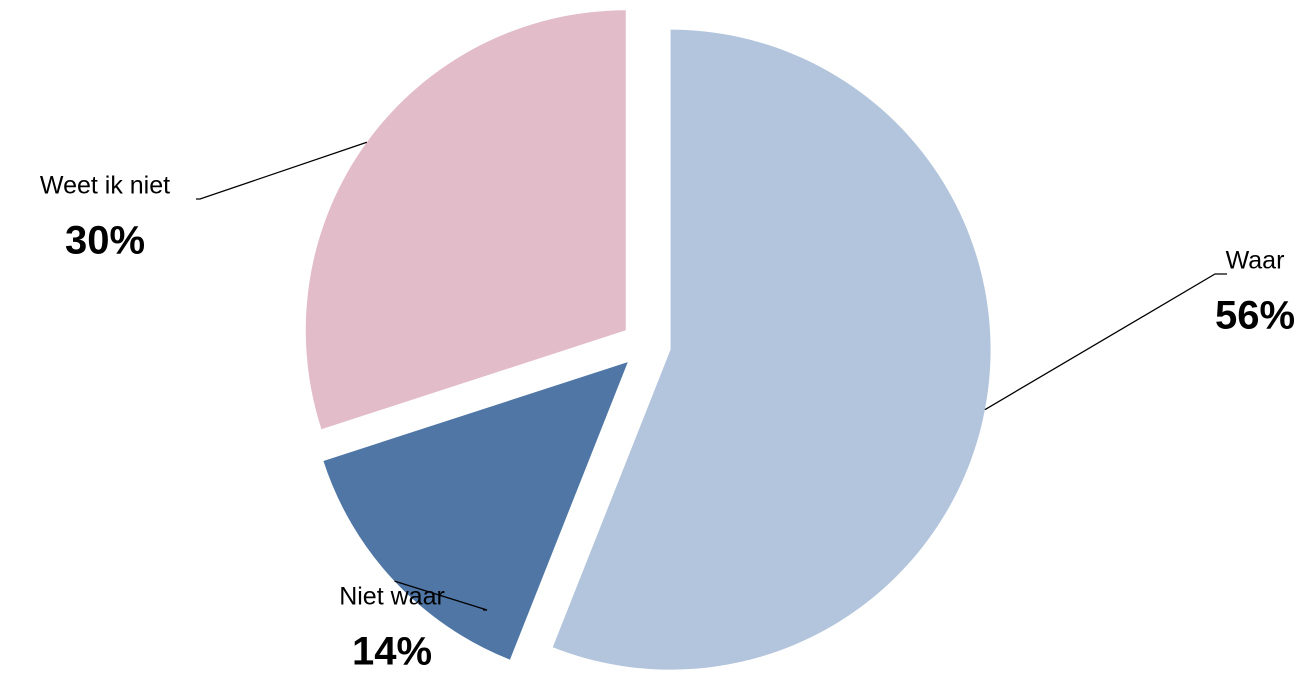 This screenshot has width=1315, height=690. Describe the element at coordinates (105, 241) in the screenshot. I see `value-label: 30%` at that location.